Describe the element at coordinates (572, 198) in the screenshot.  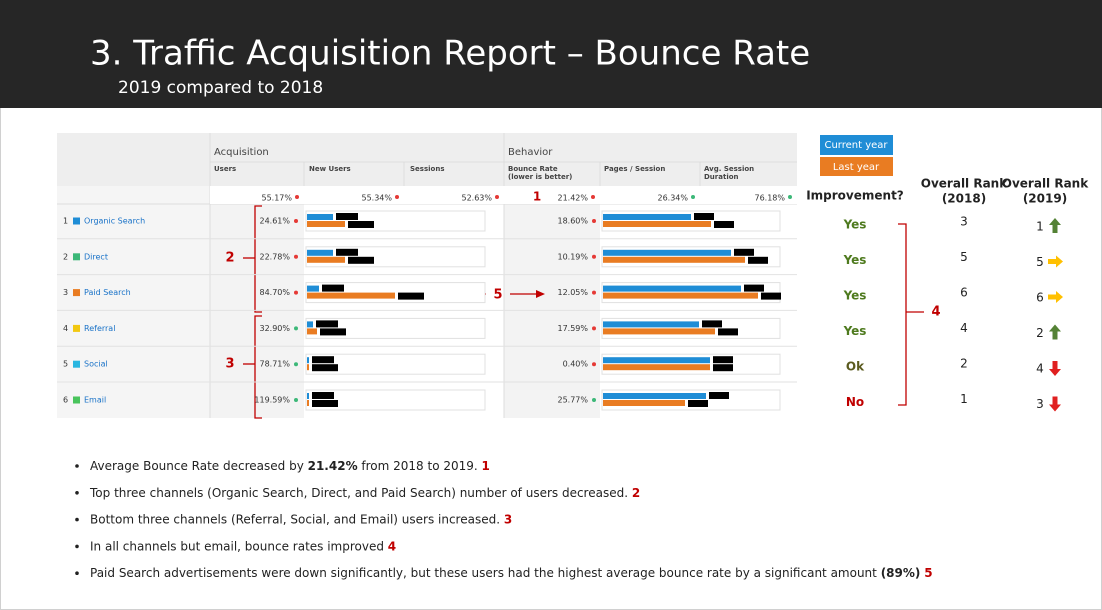
I see `total-value: 21.42%` at that location.